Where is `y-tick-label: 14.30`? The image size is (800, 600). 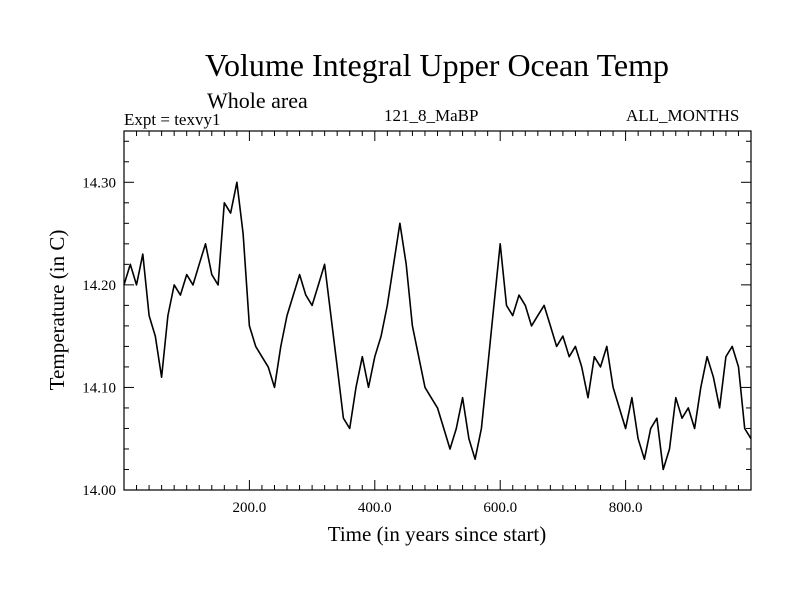 y-tick-label: 14.30 is located at coordinates (99, 183).